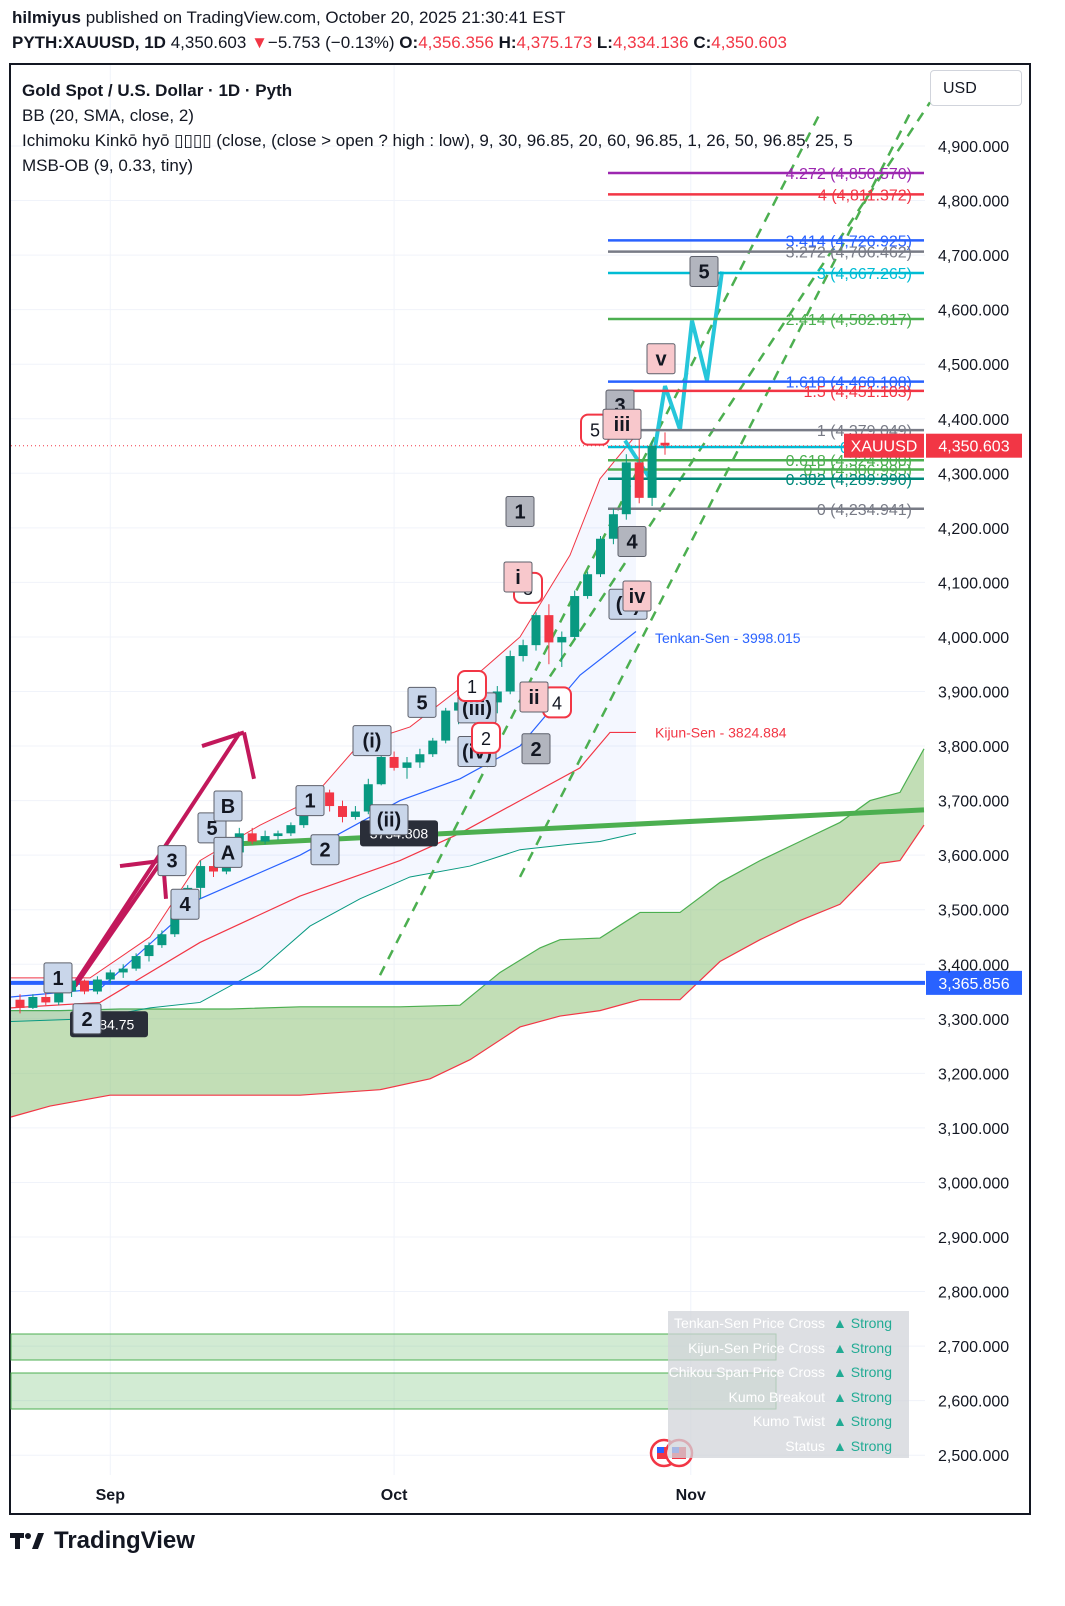 The height and width of the screenshot is (1606, 1065). What do you see at coordinates (557, 703) in the screenshot?
I see `wave-label: 4` at bounding box center [557, 703].